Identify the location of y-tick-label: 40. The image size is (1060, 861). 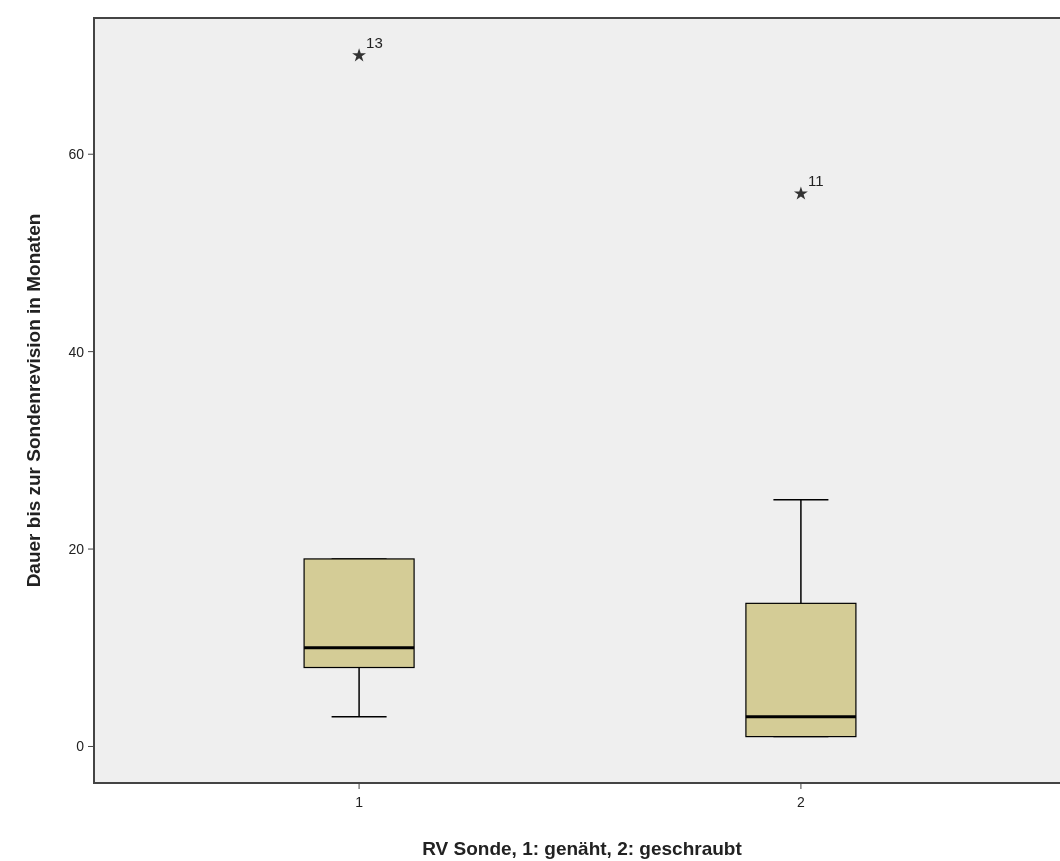
(76, 351).